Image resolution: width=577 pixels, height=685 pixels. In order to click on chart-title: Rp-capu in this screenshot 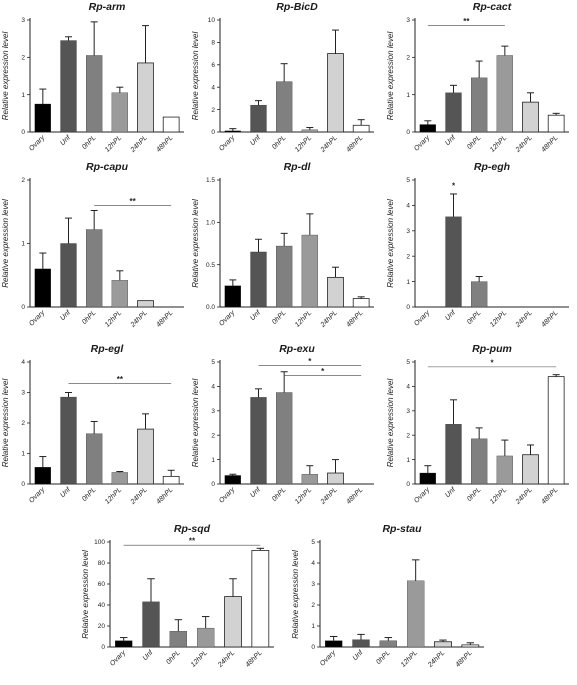, I will do `click(107, 167)`.